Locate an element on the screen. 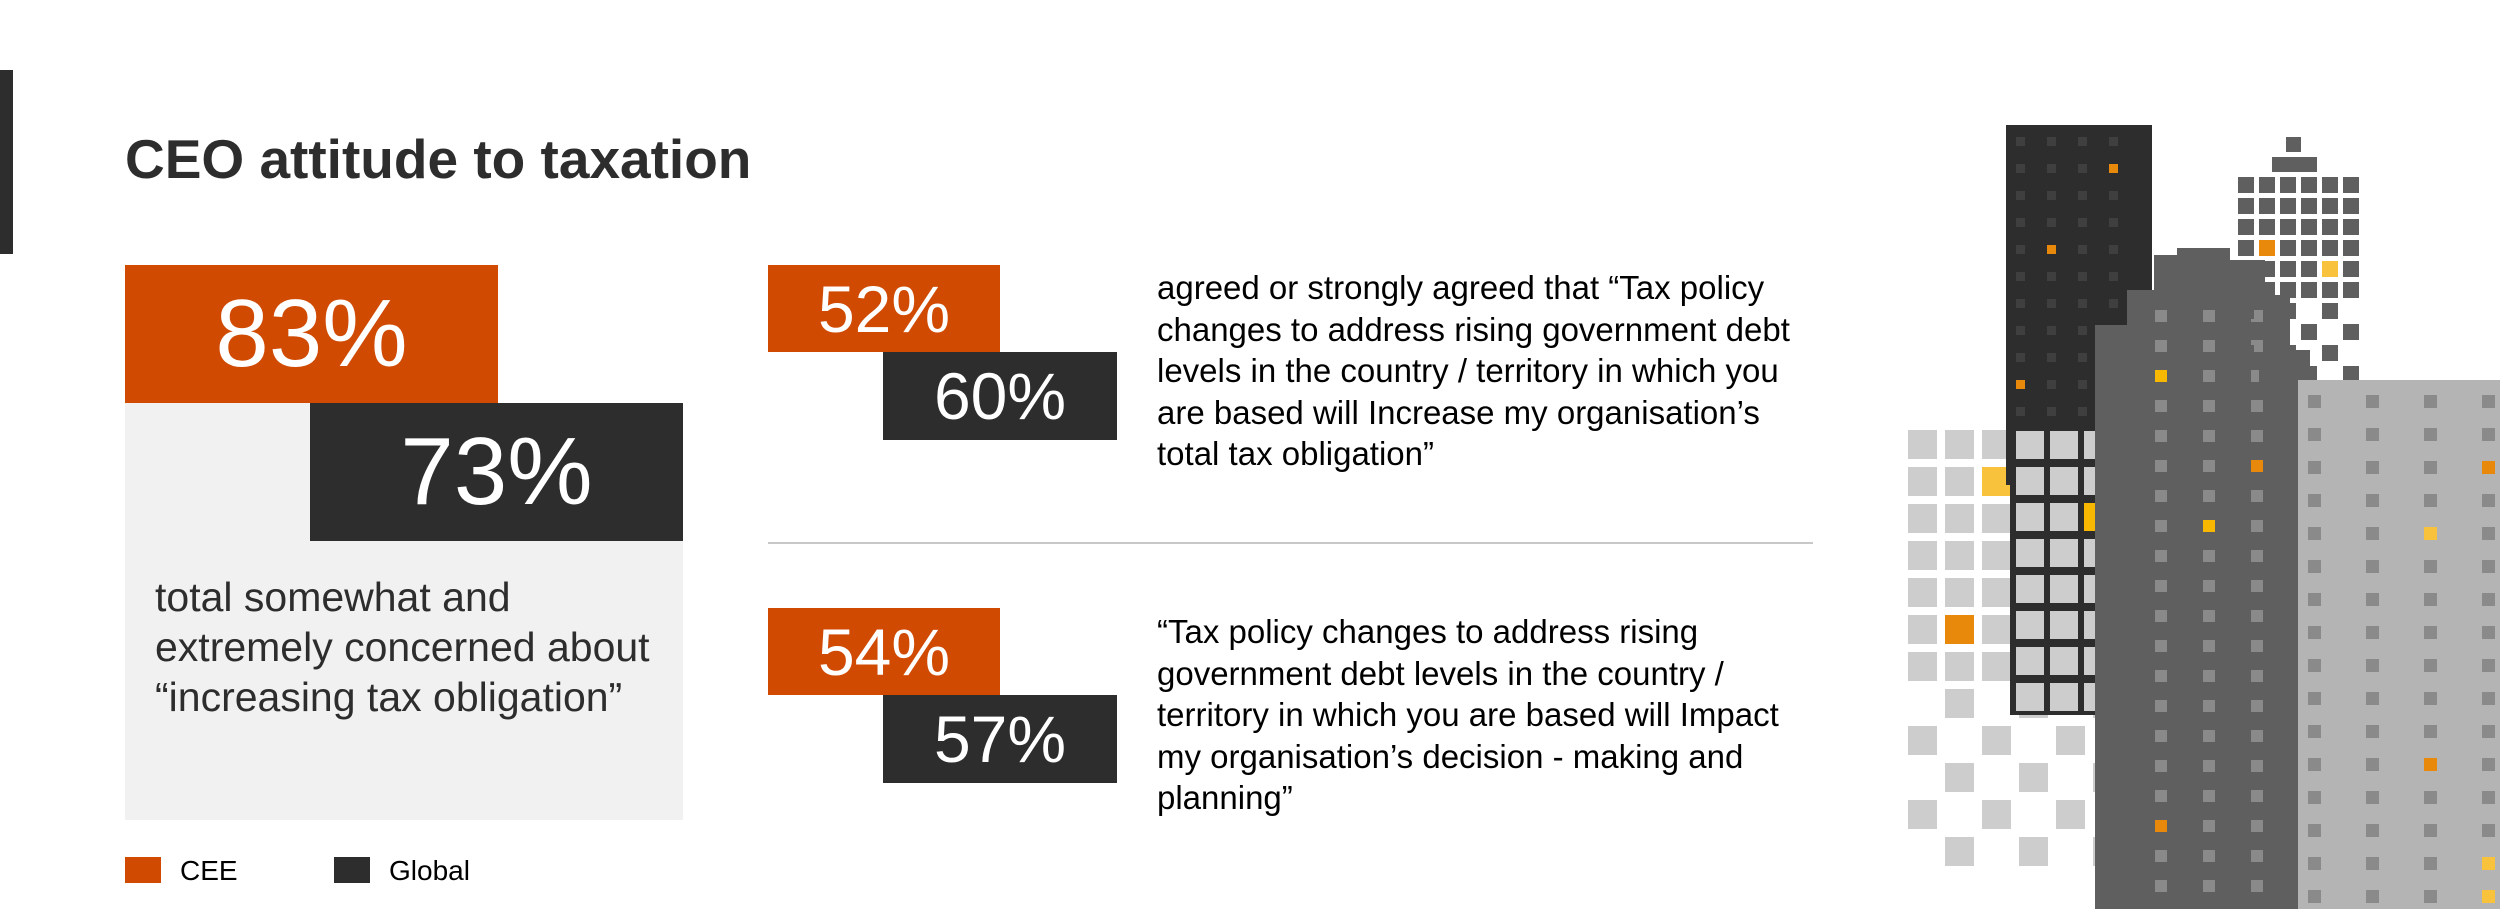  legend-cee-swatch is located at coordinates (143, 870).